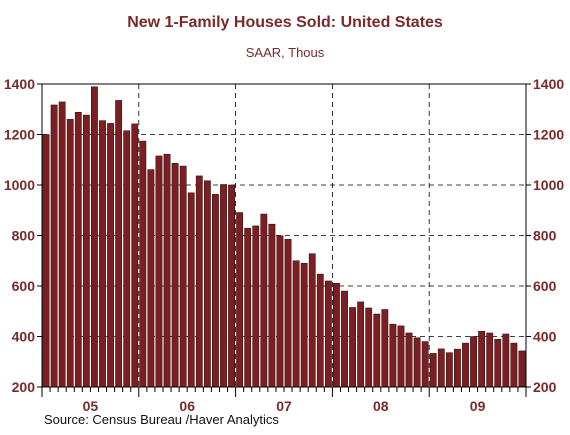 This screenshot has height=435, width=570. I want to click on y-tick-label-right: 1000, so click(548, 185).